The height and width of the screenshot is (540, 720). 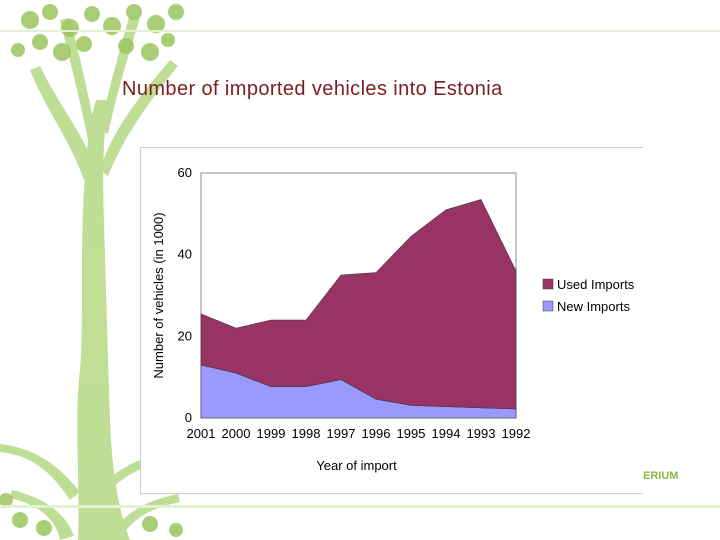 I want to click on x-axis-label: Year of import, so click(x=356, y=465).